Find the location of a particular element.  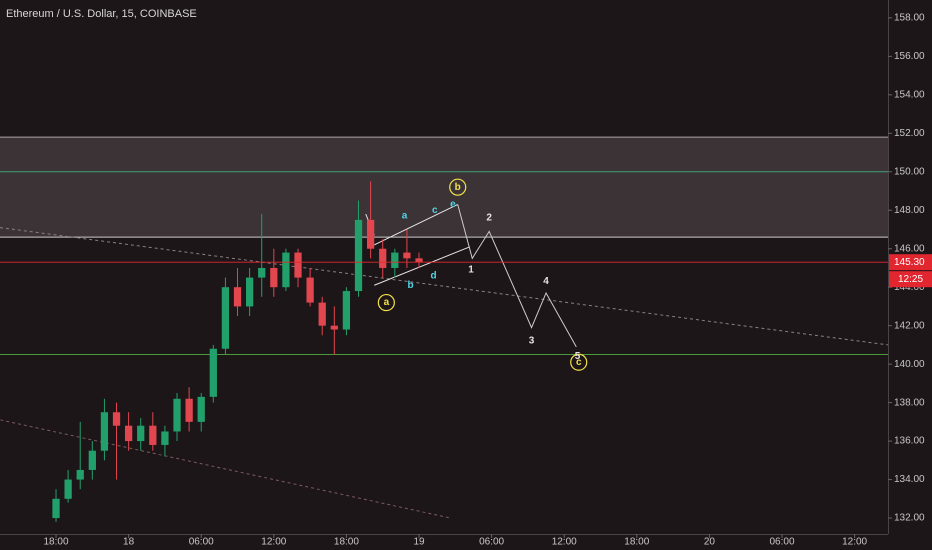

y-tick-label: 132.00 is located at coordinates (909, 518).